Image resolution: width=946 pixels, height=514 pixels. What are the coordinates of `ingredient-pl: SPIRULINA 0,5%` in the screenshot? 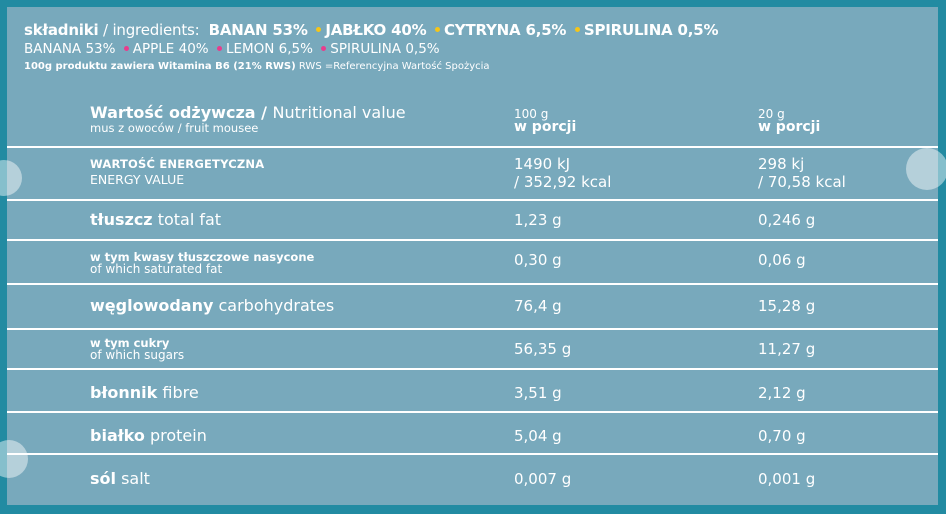 It's located at (651, 30).